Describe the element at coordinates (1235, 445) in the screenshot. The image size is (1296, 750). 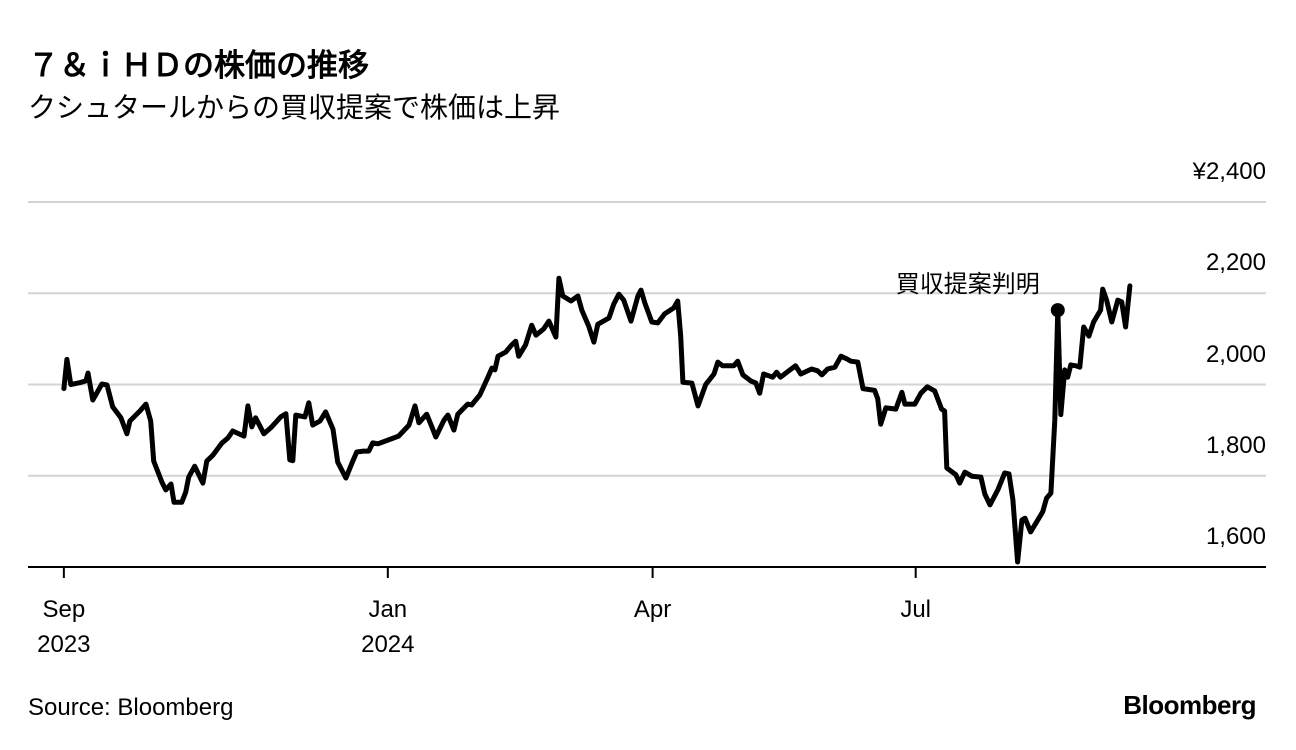
I see `y-tick-label: 1,800` at that location.